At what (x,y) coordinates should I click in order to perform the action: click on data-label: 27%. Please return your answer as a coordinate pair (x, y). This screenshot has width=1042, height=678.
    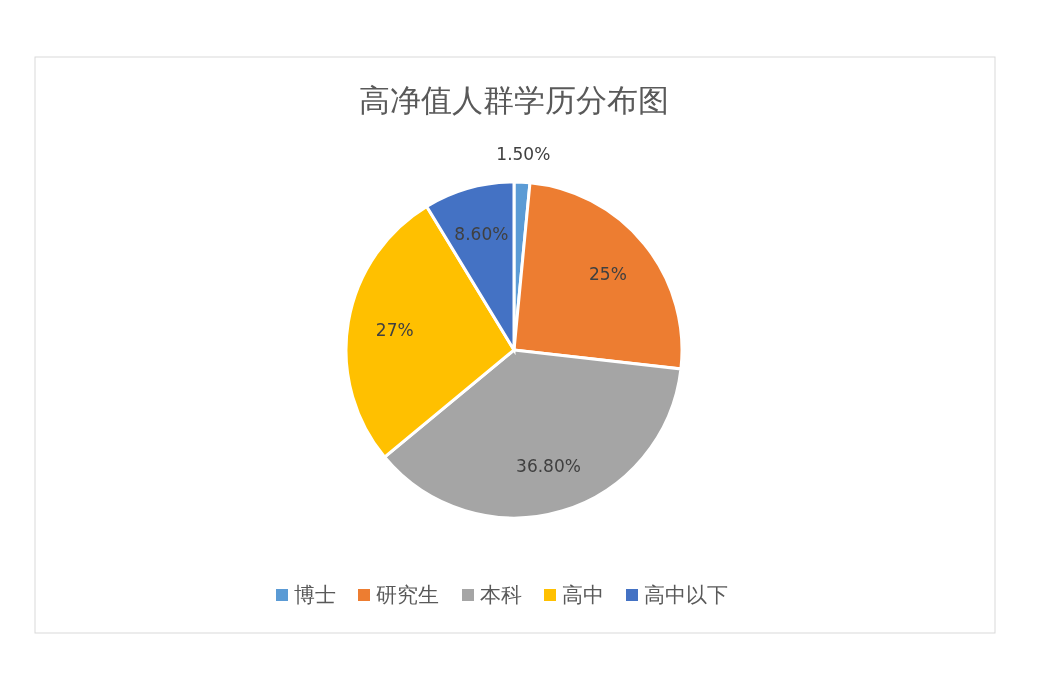
    Looking at the image, I should click on (394, 329).